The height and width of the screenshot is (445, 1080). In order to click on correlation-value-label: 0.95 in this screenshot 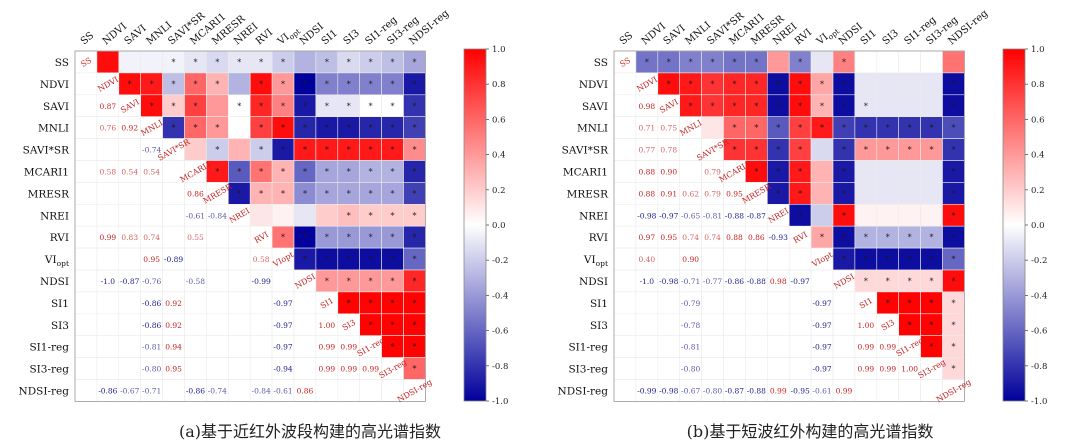, I will do `click(668, 237)`.